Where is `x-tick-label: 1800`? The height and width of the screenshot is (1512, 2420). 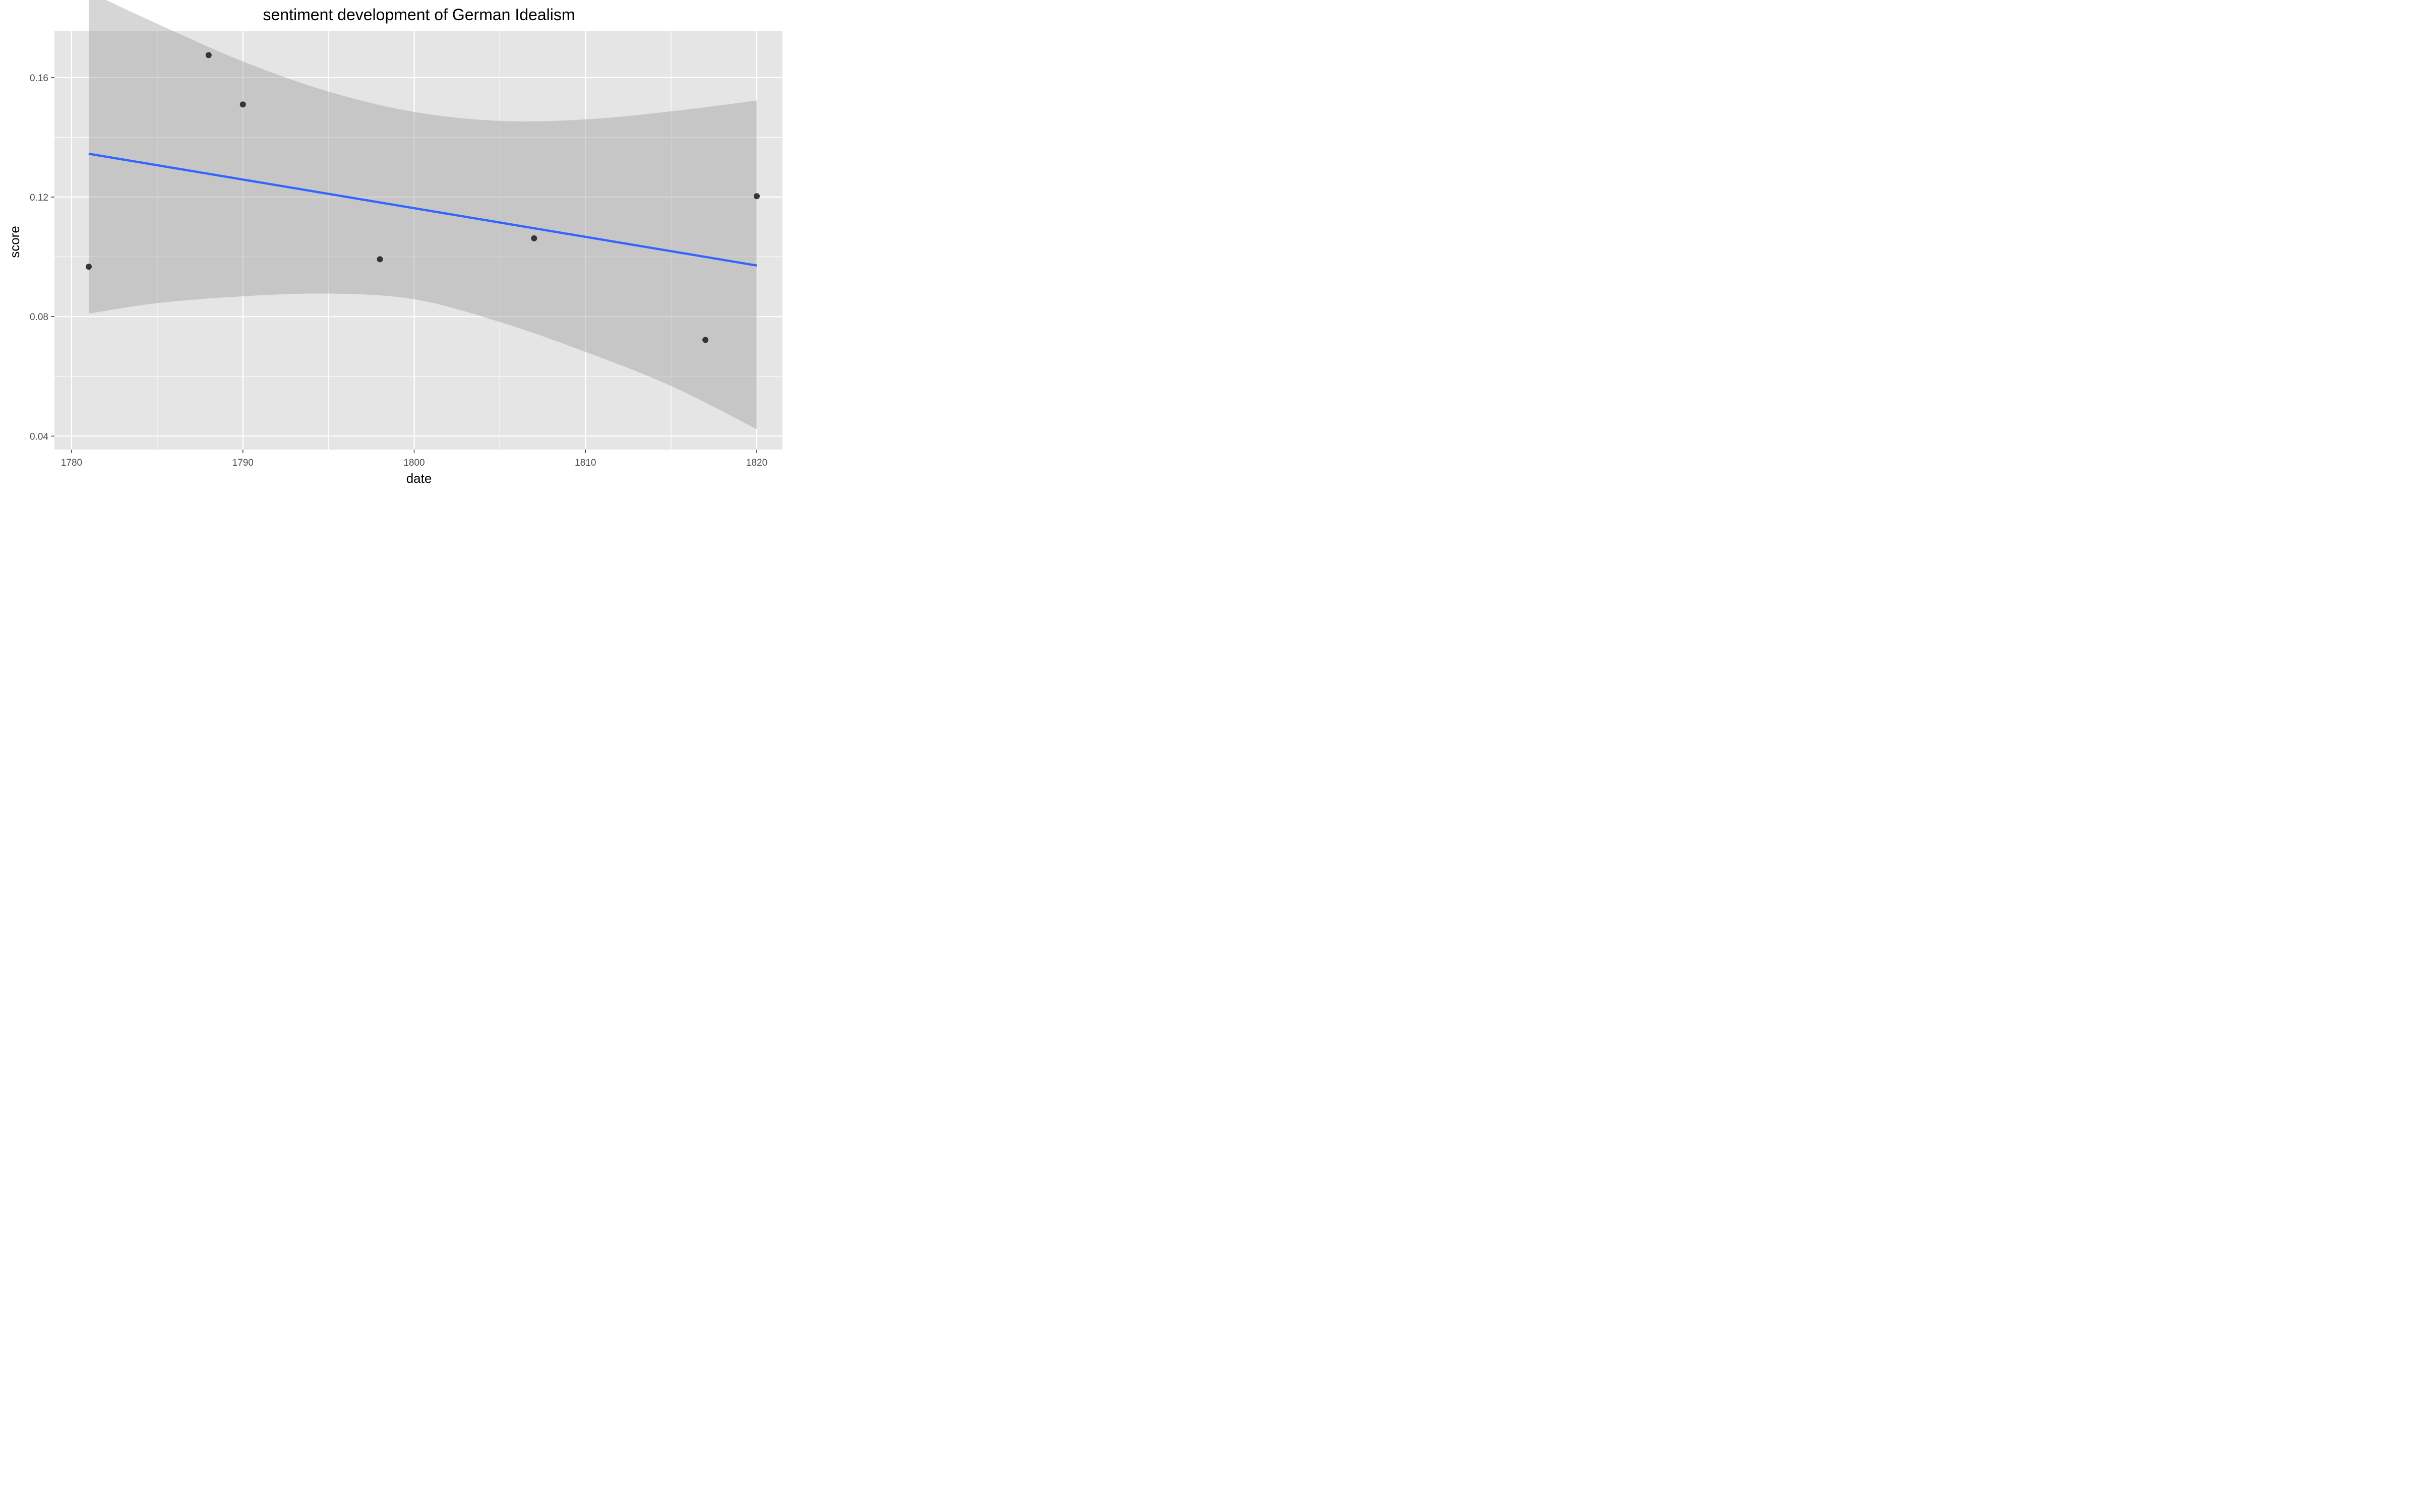
x-tick-label: 1800 is located at coordinates (414, 463).